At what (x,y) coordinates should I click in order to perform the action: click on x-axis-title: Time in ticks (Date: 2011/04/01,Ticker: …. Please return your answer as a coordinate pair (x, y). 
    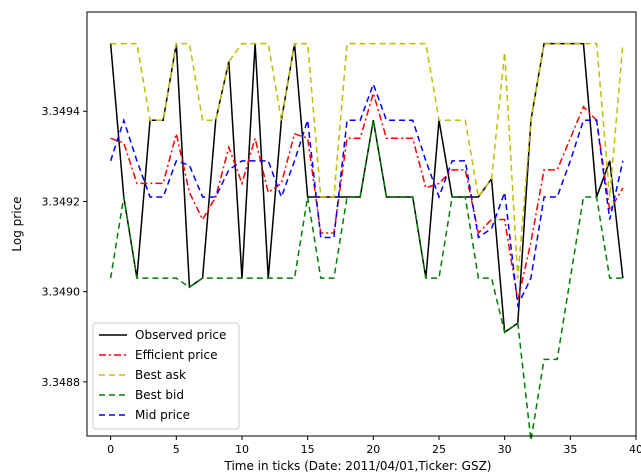
    Looking at the image, I should click on (358, 466).